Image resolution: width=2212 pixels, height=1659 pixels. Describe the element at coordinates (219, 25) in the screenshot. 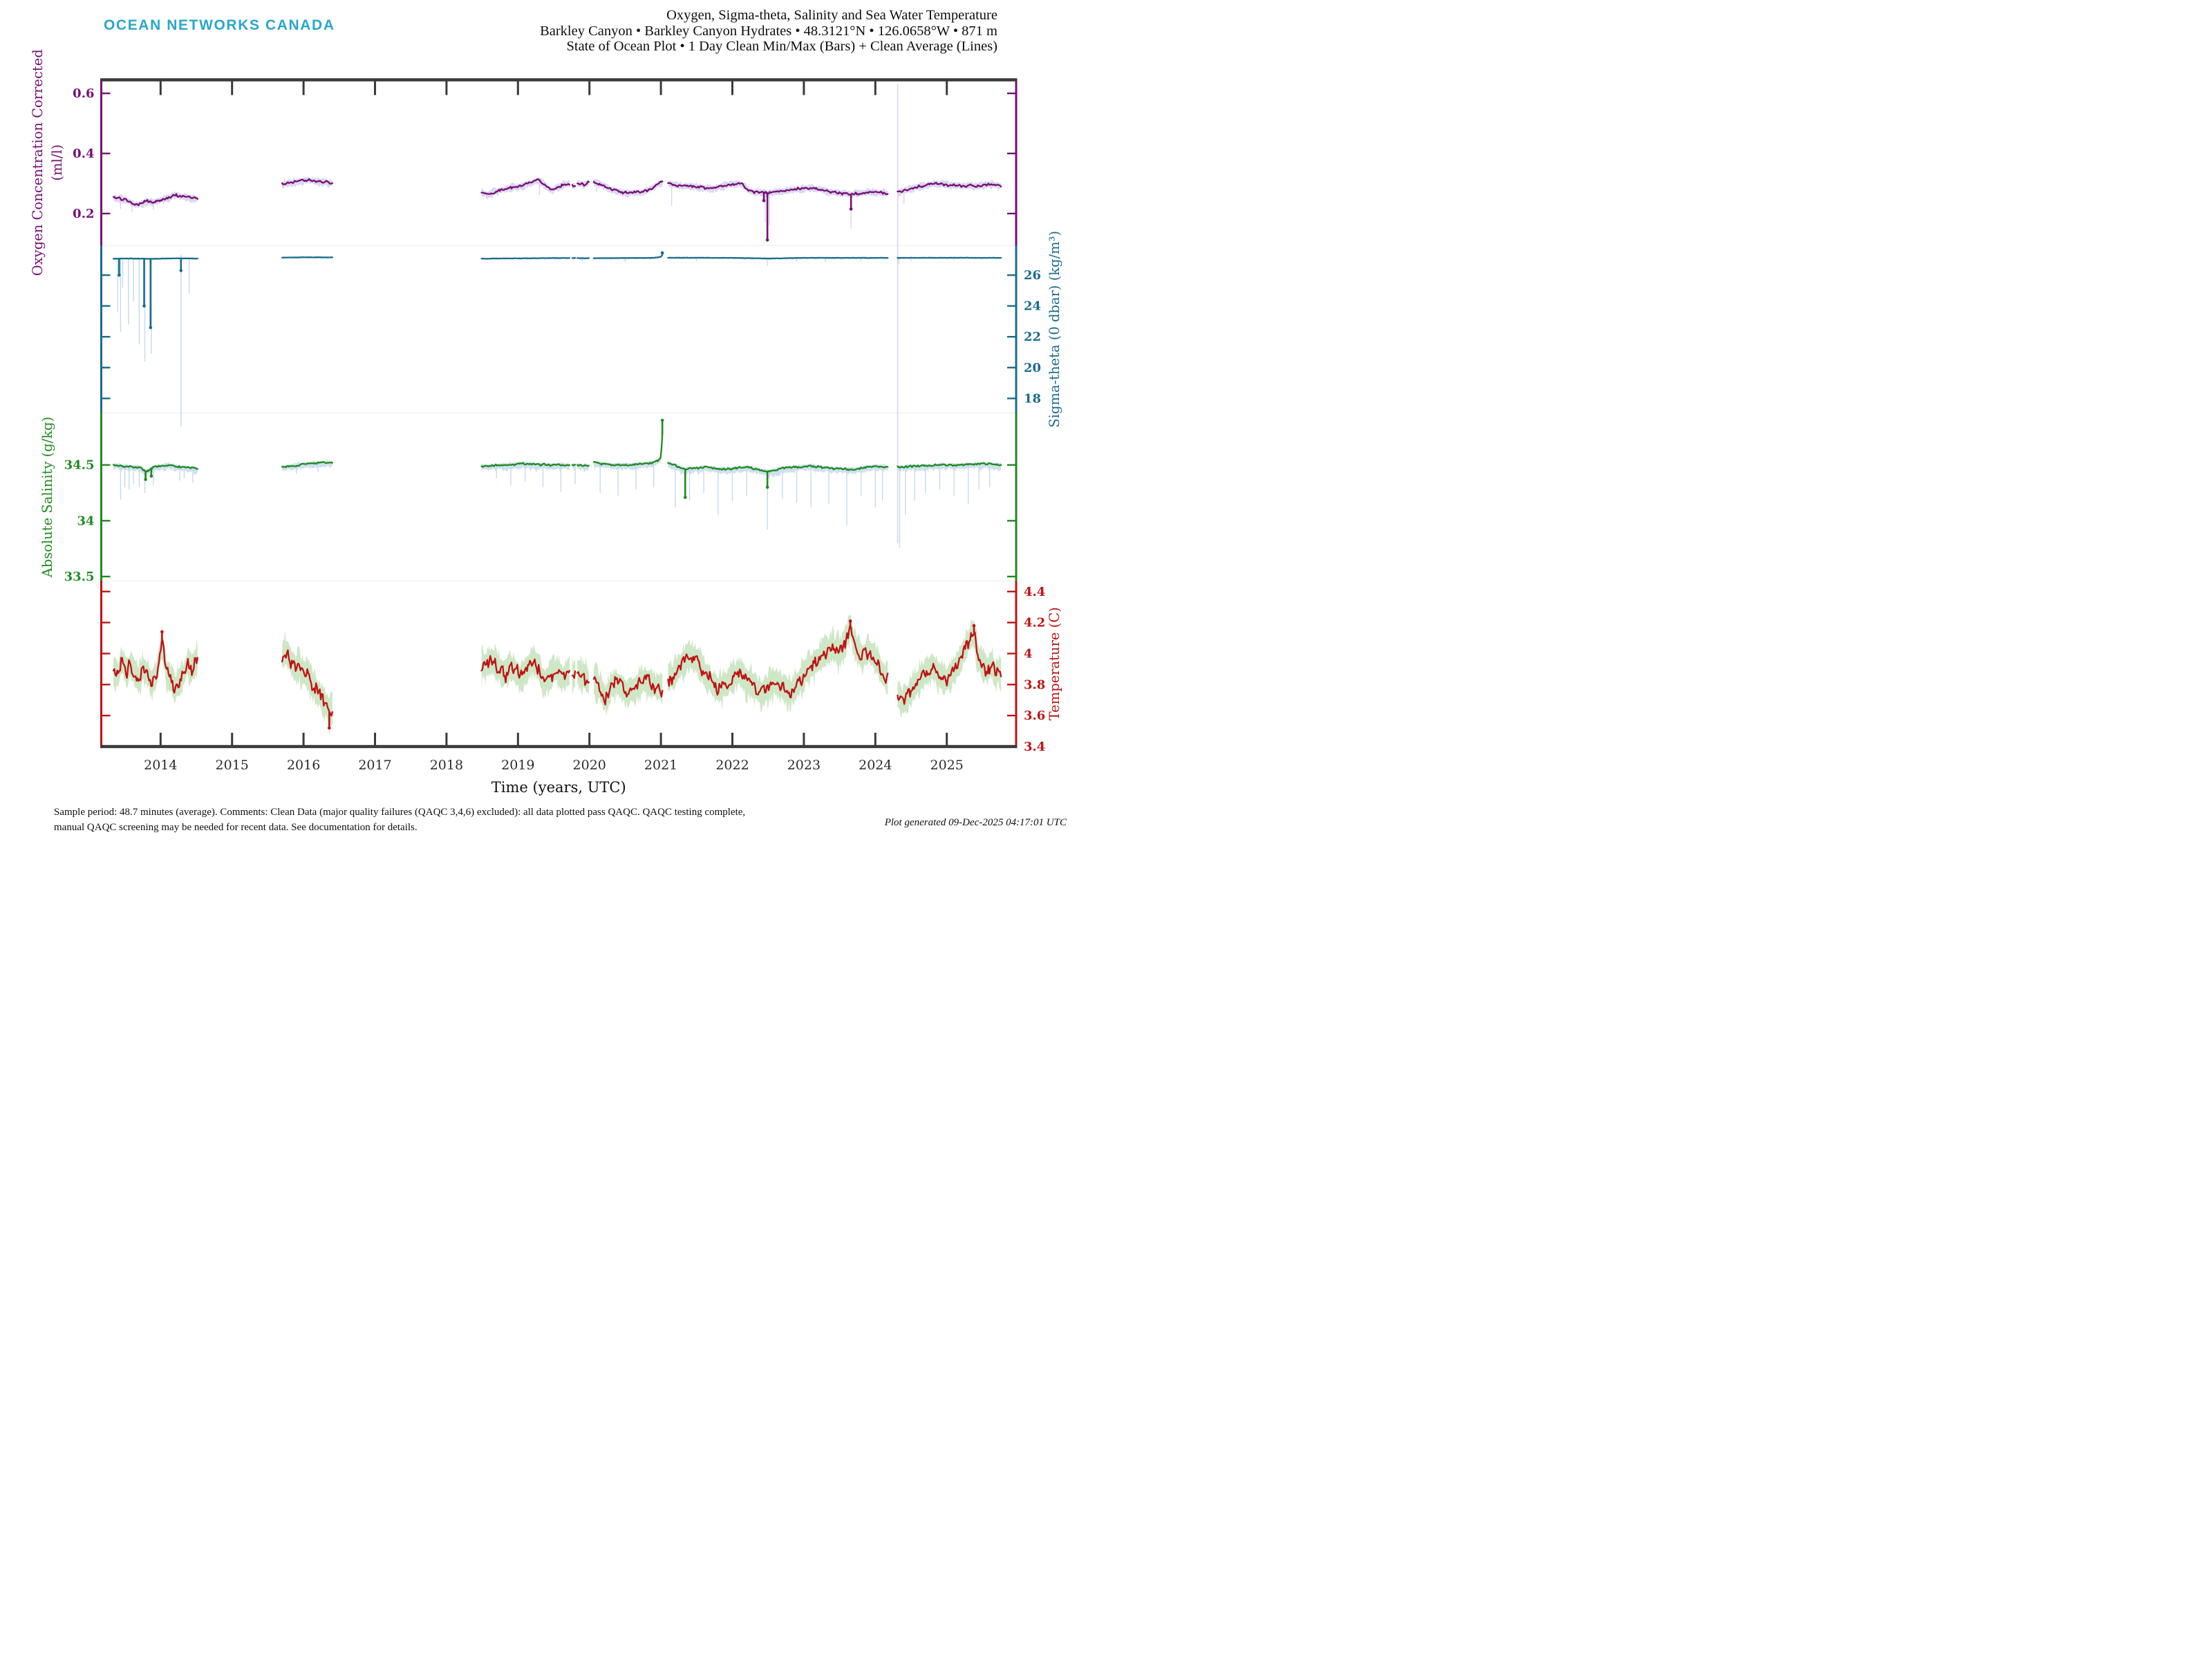

I see `onc-logo: OCEAN NETWORKS CANADA` at that location.